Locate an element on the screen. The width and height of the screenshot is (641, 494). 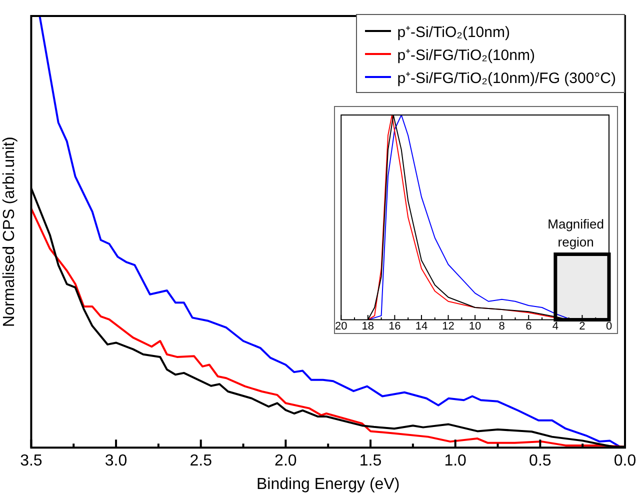
x-axis-title: Binding Energy (eV) is located at coordinates (328, 484).